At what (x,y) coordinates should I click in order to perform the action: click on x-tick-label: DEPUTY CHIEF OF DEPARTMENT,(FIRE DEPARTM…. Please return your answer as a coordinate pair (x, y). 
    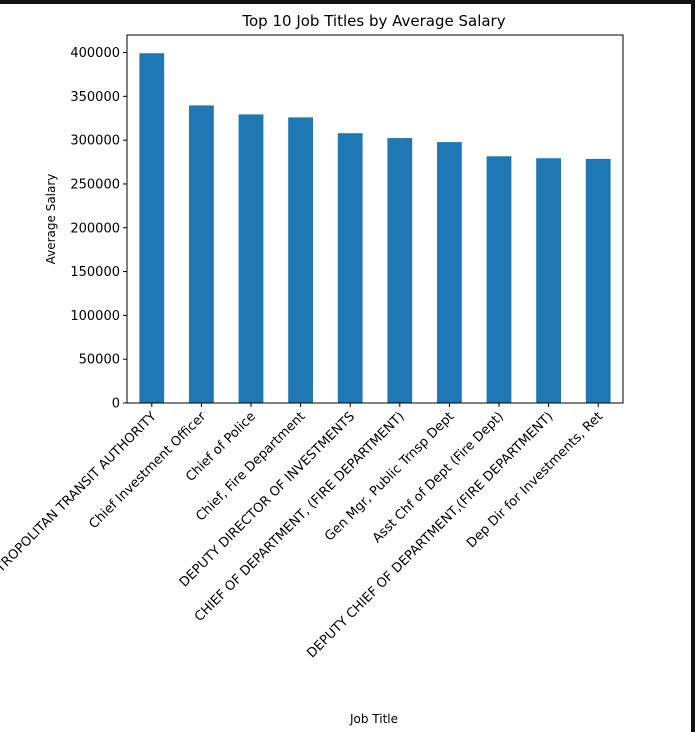
    Looking at the image, I should click on (430, 535).